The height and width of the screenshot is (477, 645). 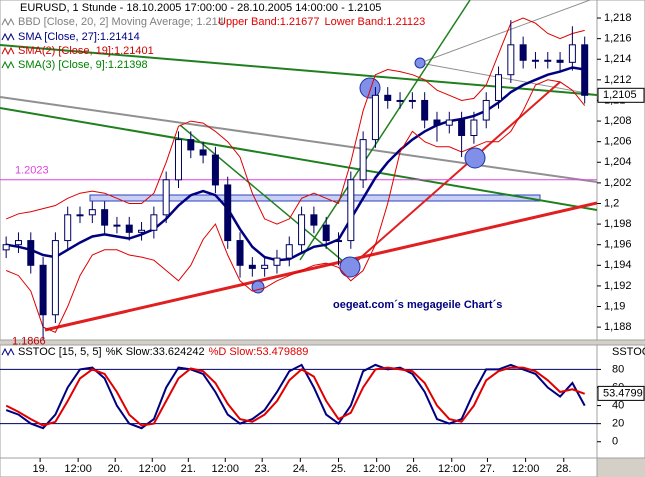 What do you see at coordinates (39, 469) in the screenshot?
I see `x-tick-label: 19.` at bounding box center [39, 469].